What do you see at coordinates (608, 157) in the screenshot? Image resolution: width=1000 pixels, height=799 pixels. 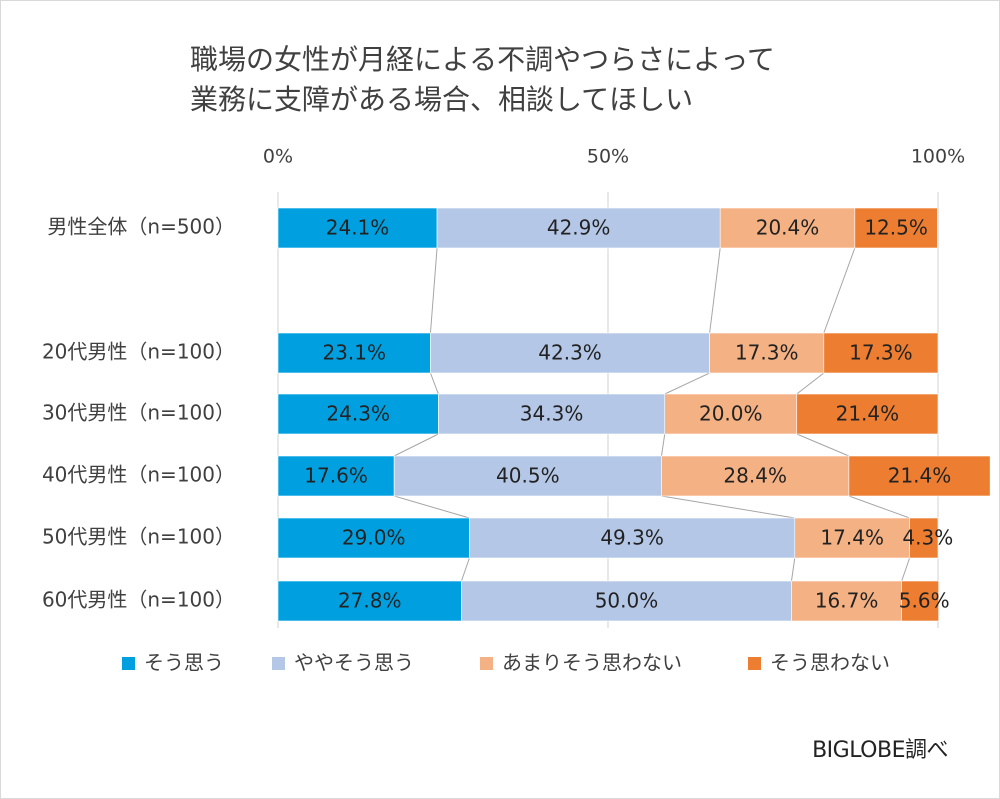 I see `x-tick-label: 50%` at bounding box center [608, 157].